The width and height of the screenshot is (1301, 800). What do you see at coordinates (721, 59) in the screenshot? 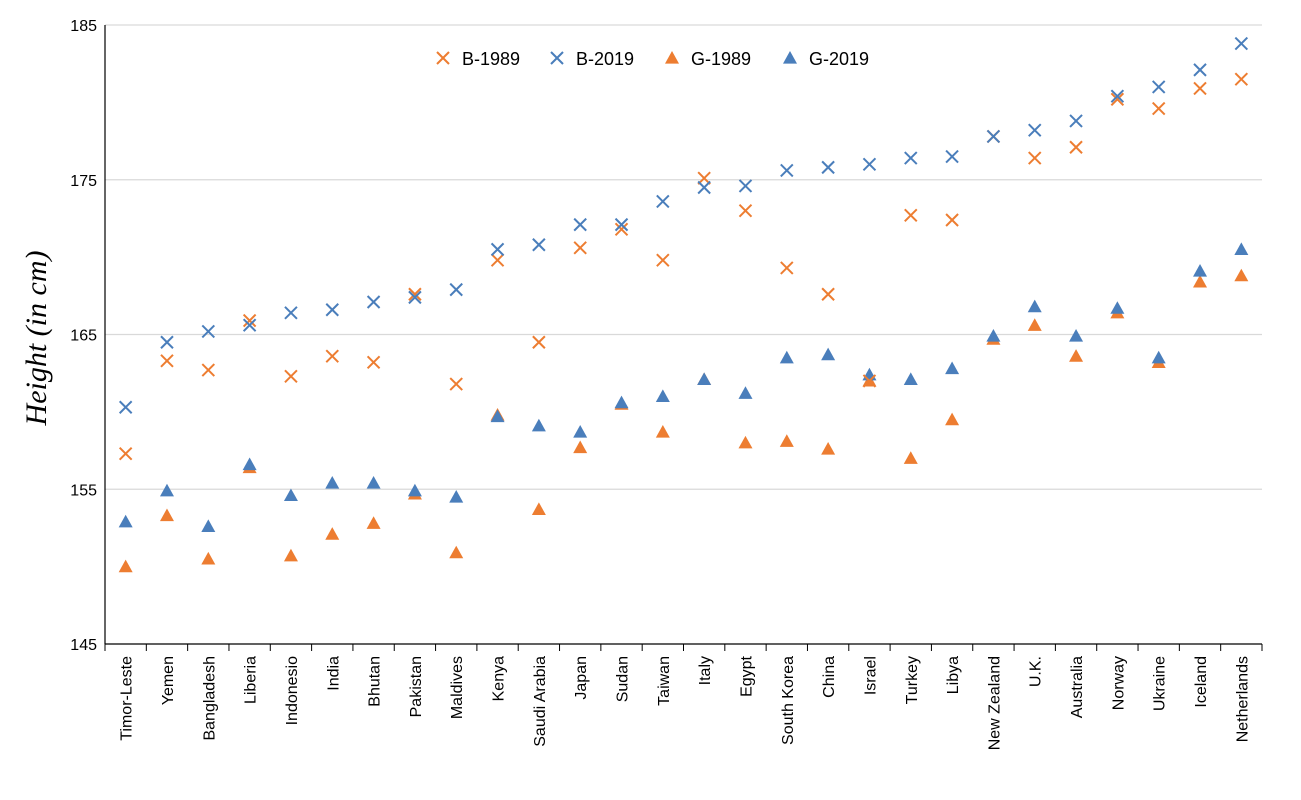
I see `legend-label: G-1989` at bounding box center [721, 59].